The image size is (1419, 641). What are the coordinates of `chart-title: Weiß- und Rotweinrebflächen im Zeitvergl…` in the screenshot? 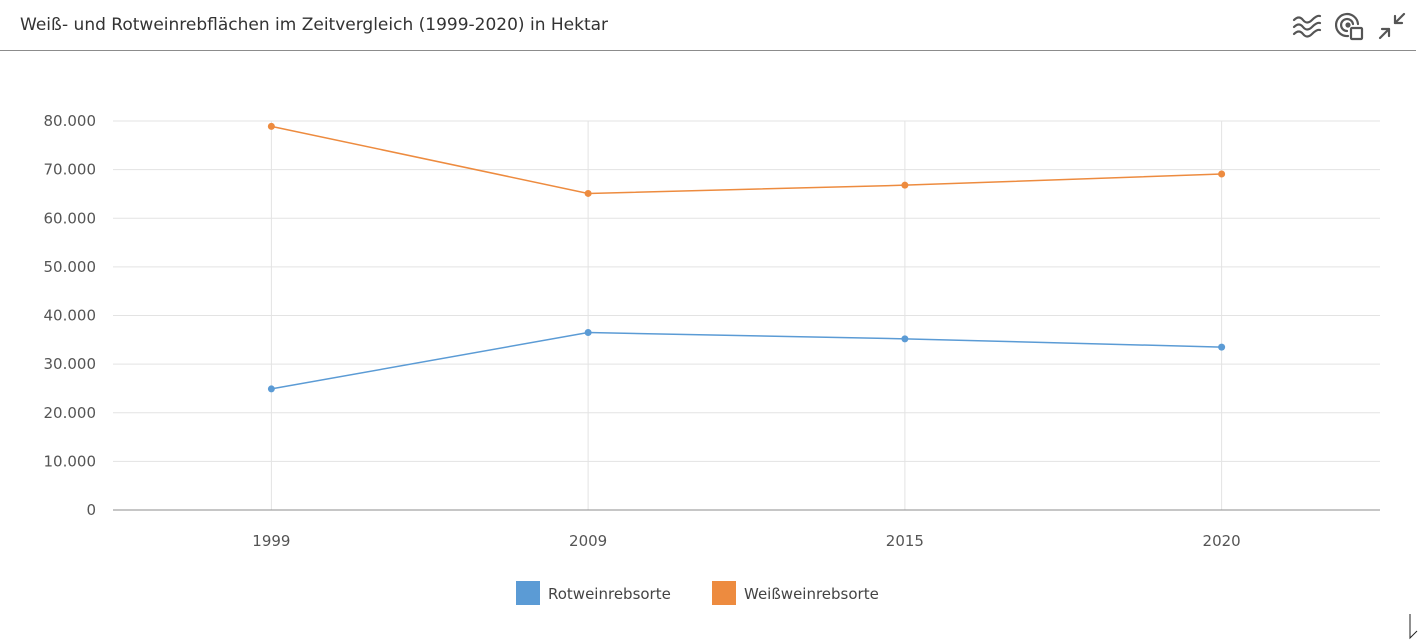 It's located at (314, 25).